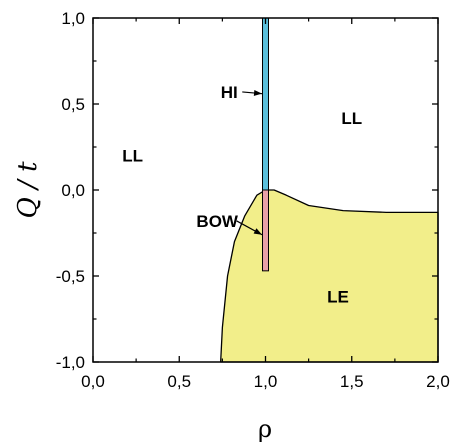  Describe the element at coordinates (438, 381) in the screenshot. I see `x-tick-label: 2,0` at that location.